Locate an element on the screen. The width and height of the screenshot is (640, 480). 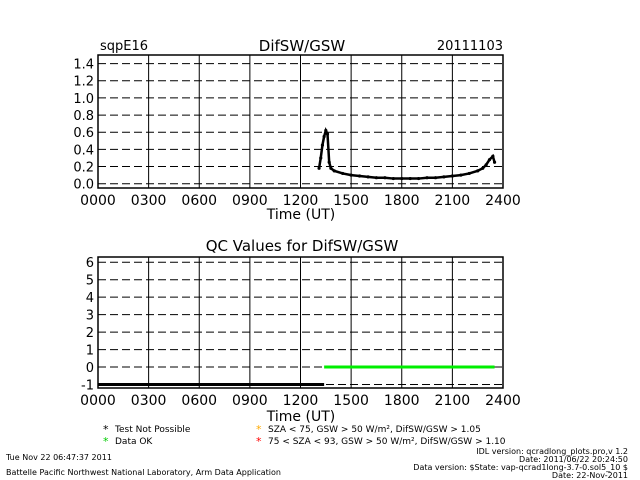
x-tick-labels-bottom: 0000 0300 0600 0900 1200 1500 1800 2100 2400 is located at coordinates (300, 401).